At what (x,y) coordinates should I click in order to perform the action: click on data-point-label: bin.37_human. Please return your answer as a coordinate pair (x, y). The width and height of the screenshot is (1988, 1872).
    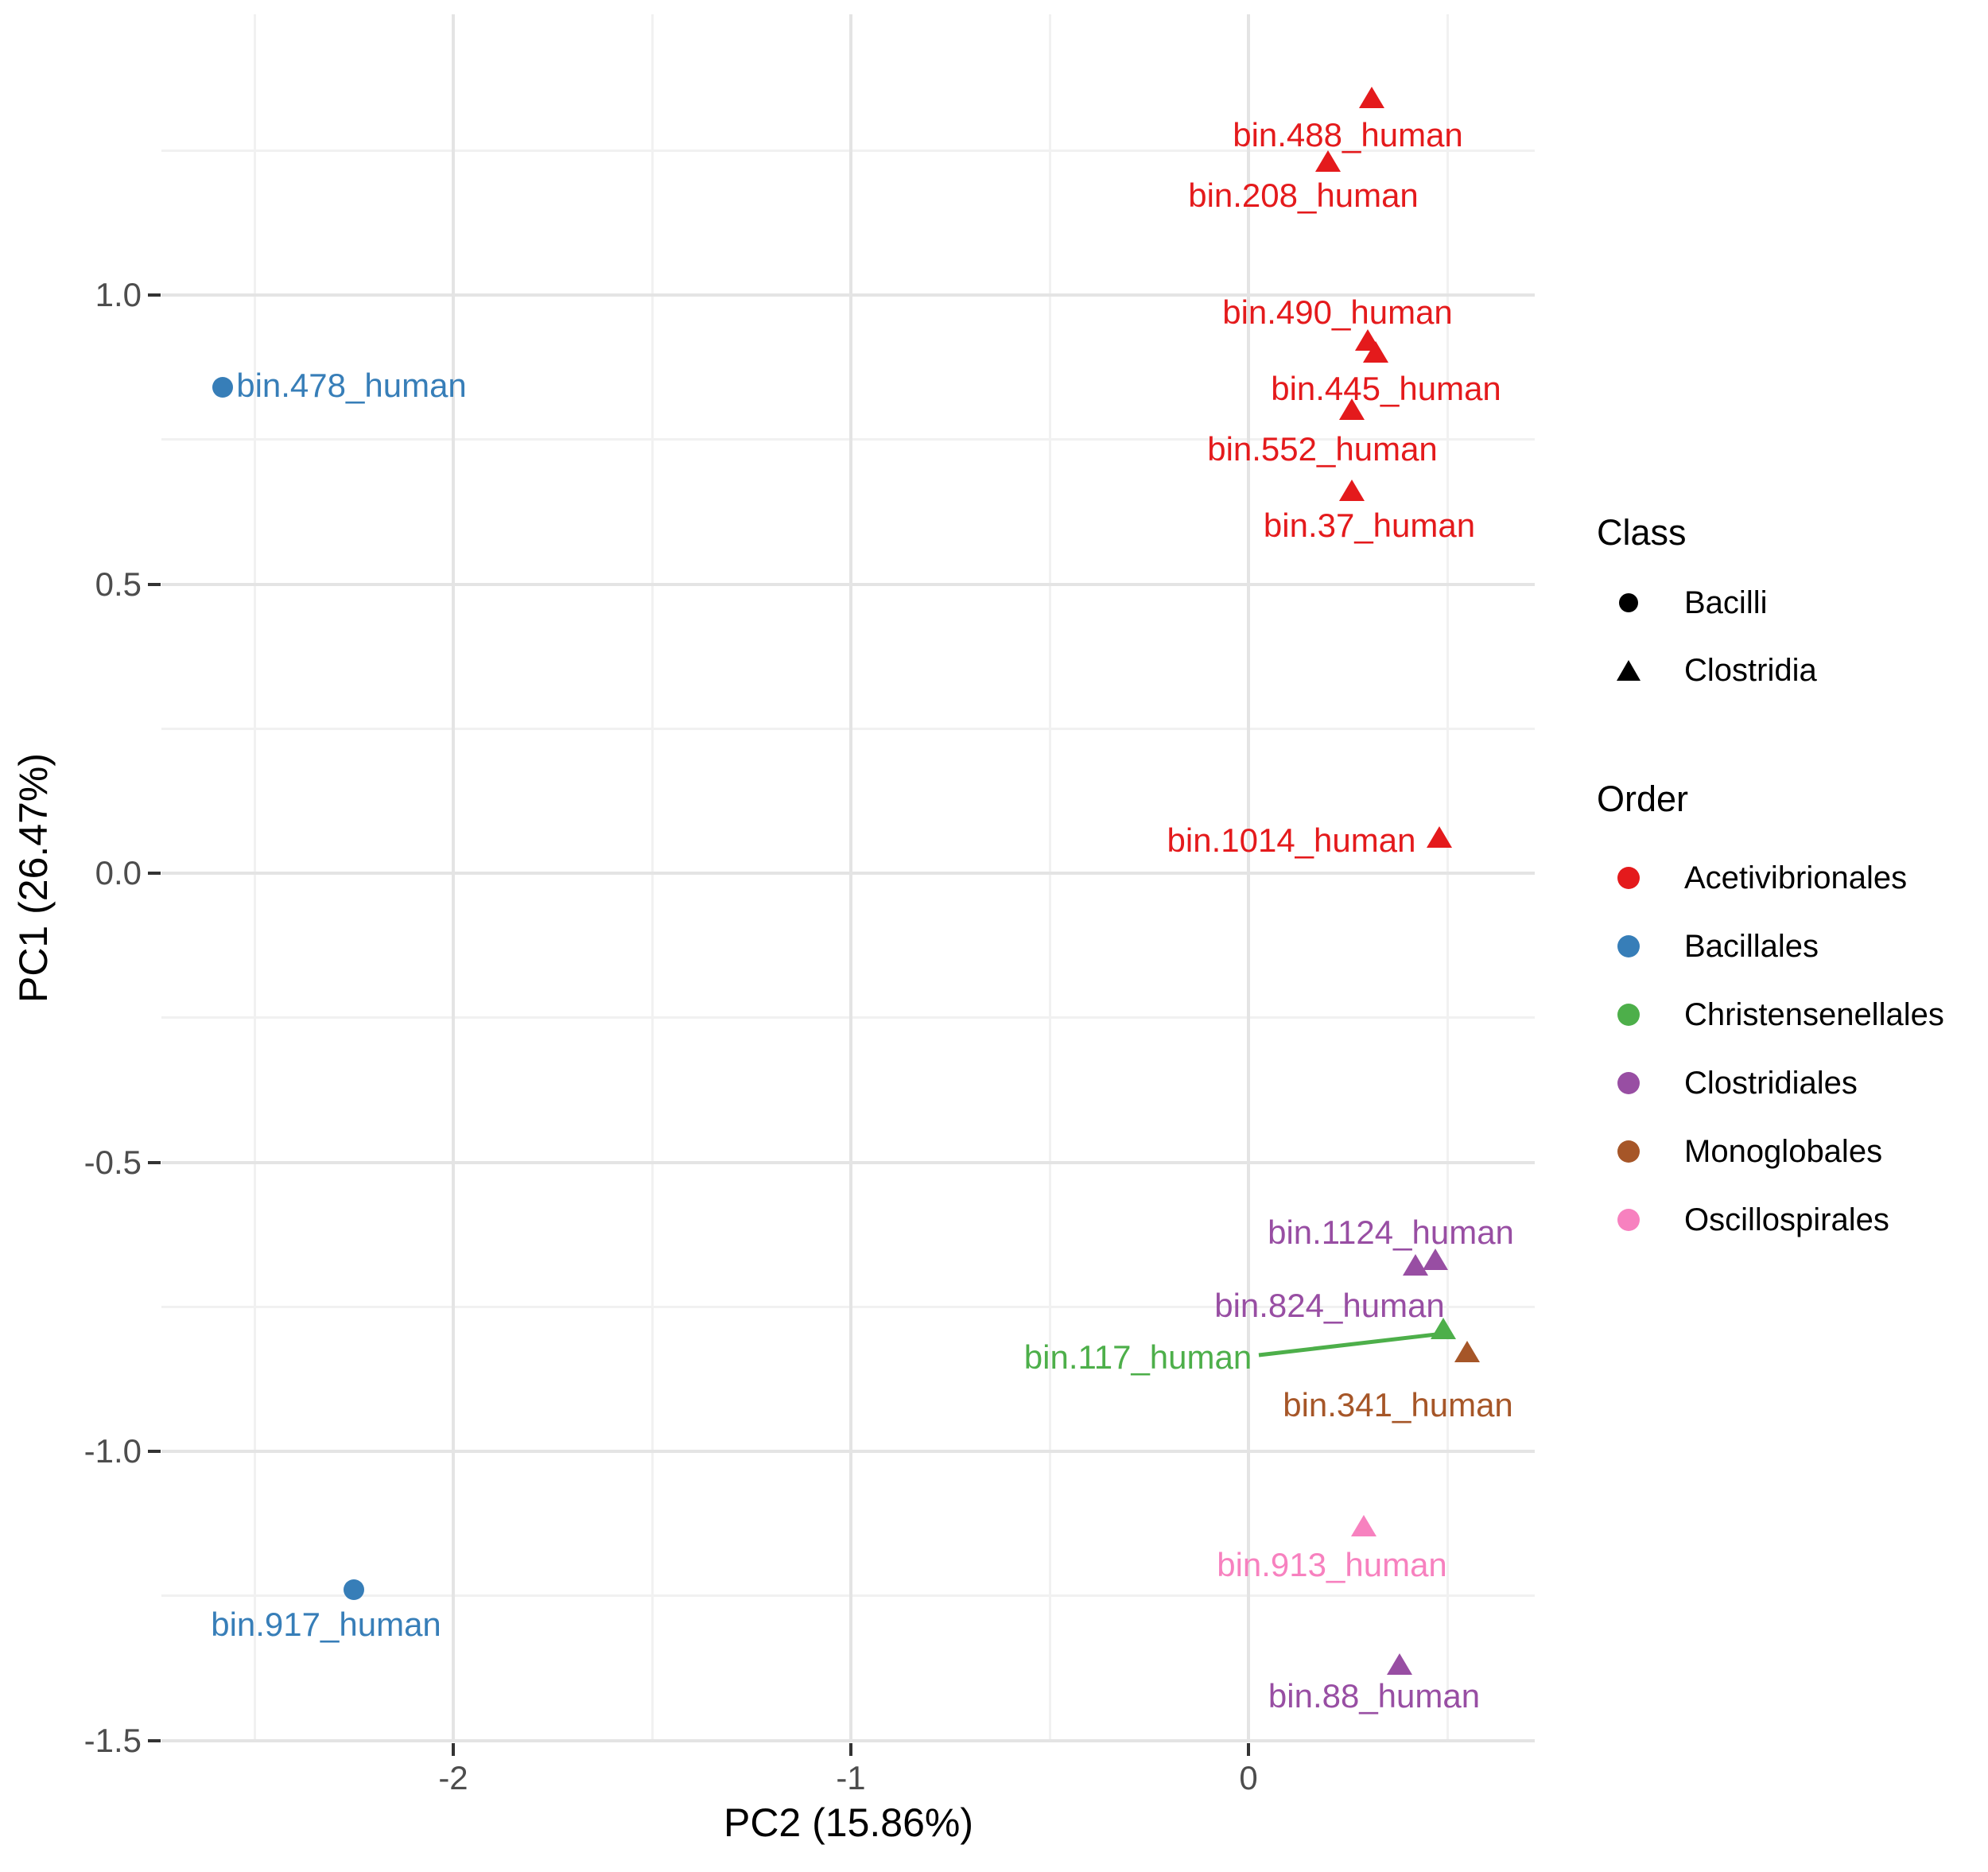
    Looking at the image, I should click on (1369, 526).